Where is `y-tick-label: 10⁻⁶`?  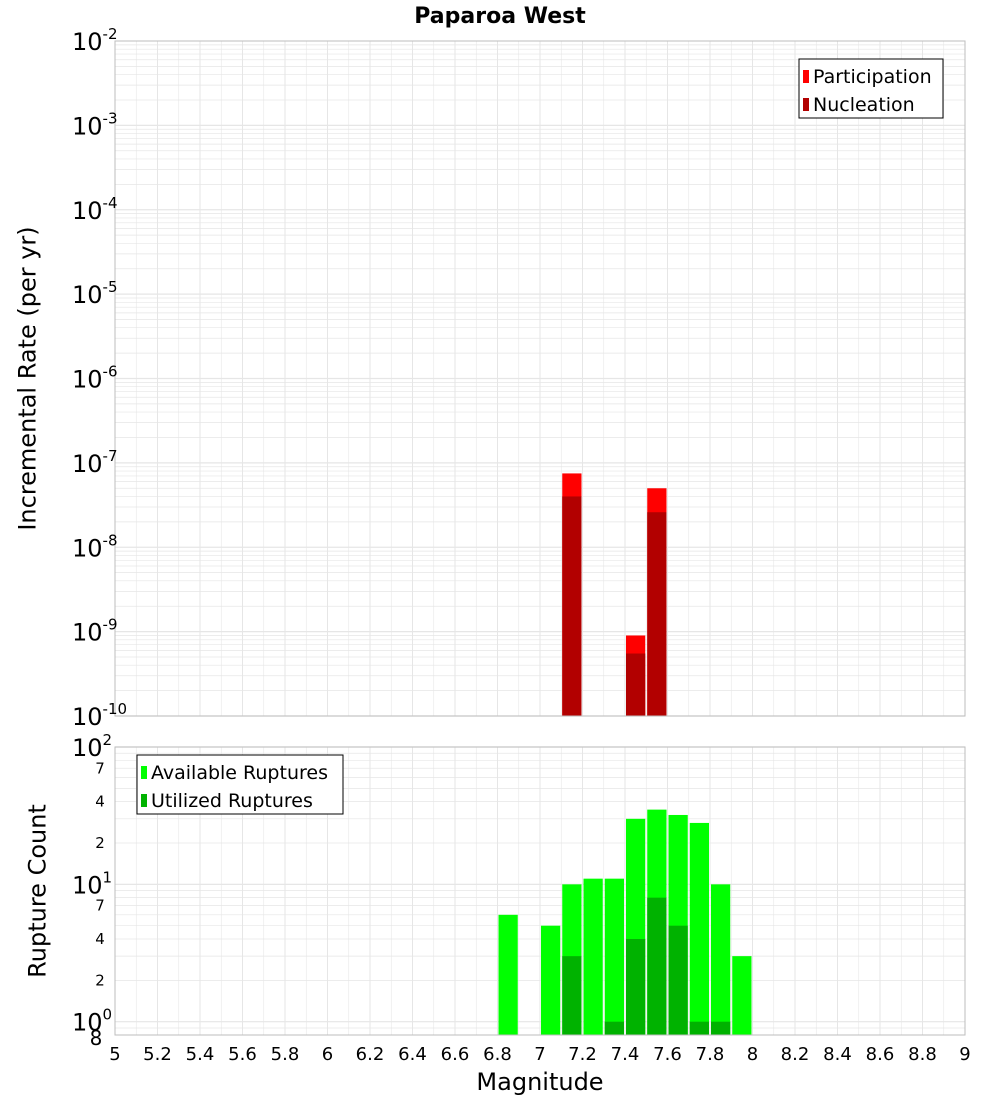
y-tick-label: 10⁻⁶ is located at coordinates (95, 378).